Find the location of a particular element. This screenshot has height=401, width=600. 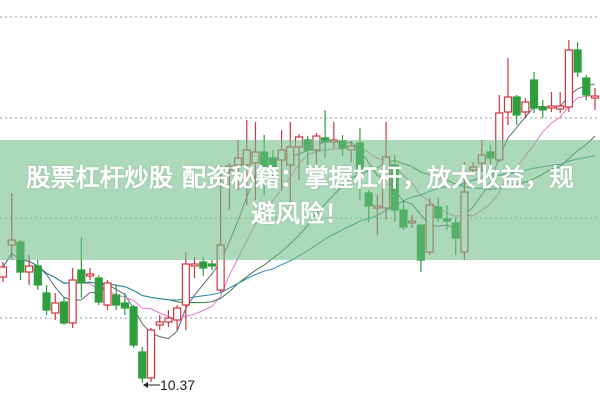

low-annotation-arrow is located at coordinates (151, 385).